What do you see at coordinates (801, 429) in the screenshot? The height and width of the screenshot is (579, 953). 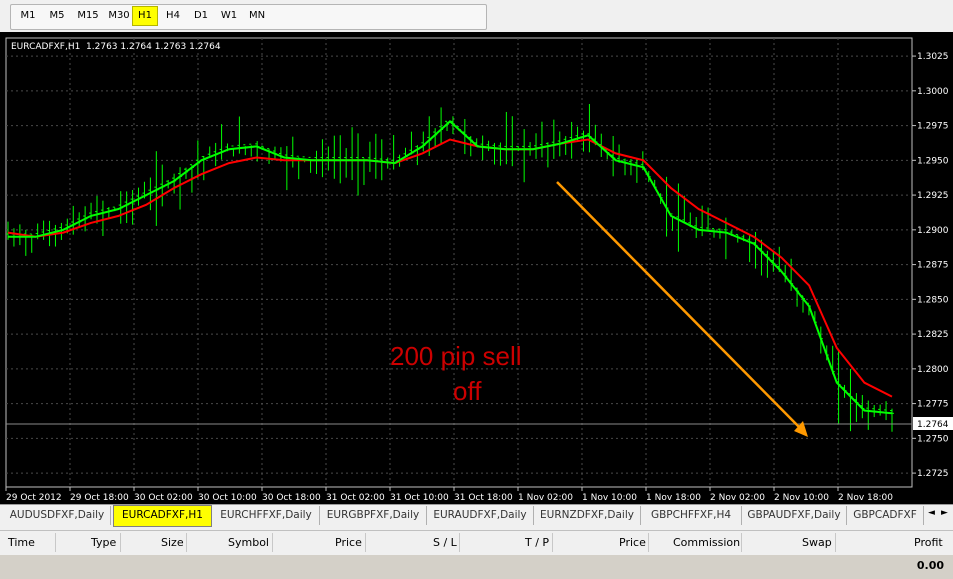 I see `trend-arrow-head` at bounding box center [801, 429].